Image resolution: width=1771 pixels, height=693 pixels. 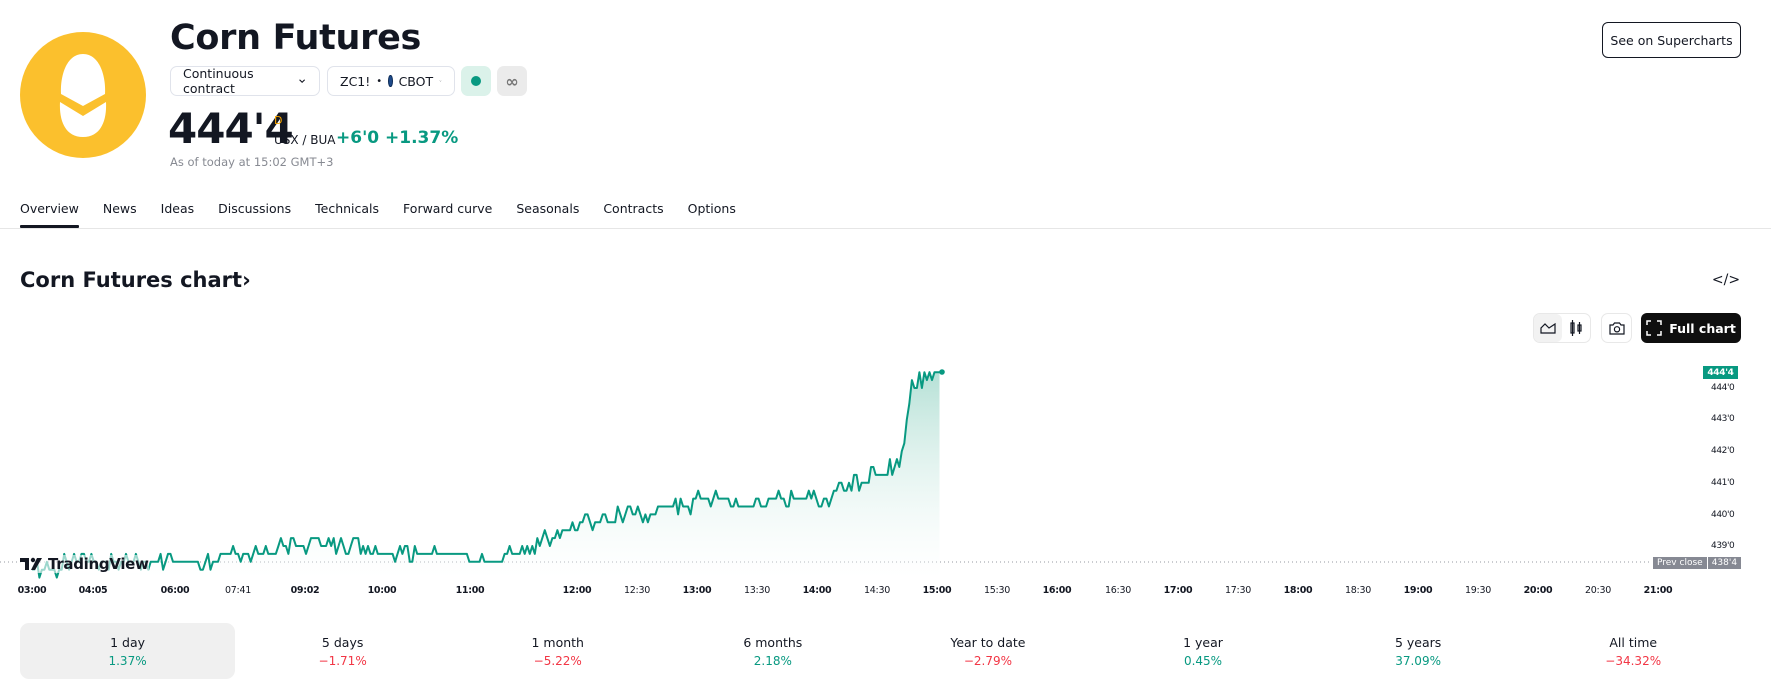 What do you see at coordinates (1680, 563) in the screenshot?
I see `prev-close-label: Prev close` at bounding box center [1680, 563].